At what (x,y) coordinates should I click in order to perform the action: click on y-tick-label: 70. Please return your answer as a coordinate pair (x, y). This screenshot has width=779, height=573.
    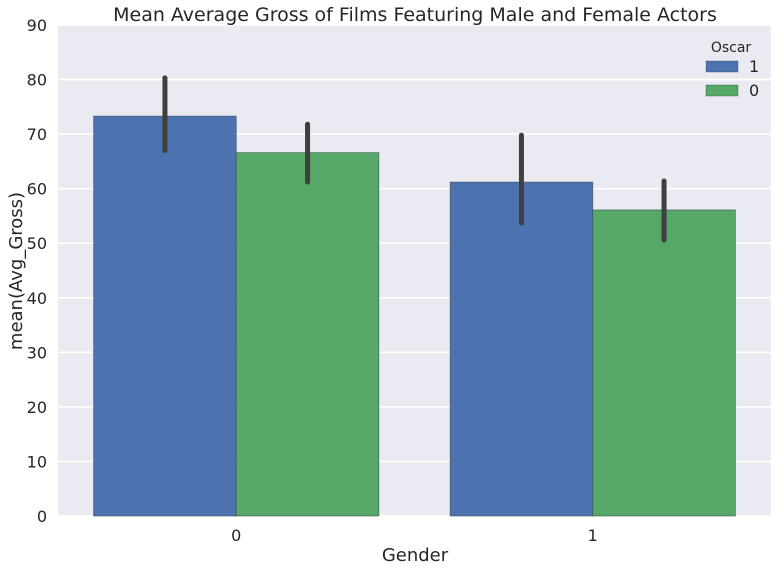
    Looking at the image, I should click on (37, 134).